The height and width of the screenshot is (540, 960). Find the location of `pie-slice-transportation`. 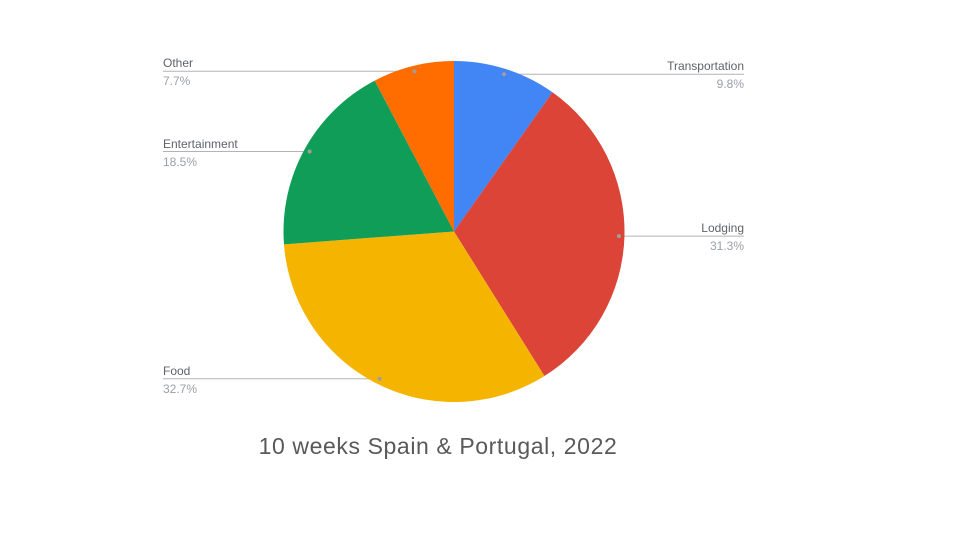

pie-slice-transportation is located at coordinates (503, 146).